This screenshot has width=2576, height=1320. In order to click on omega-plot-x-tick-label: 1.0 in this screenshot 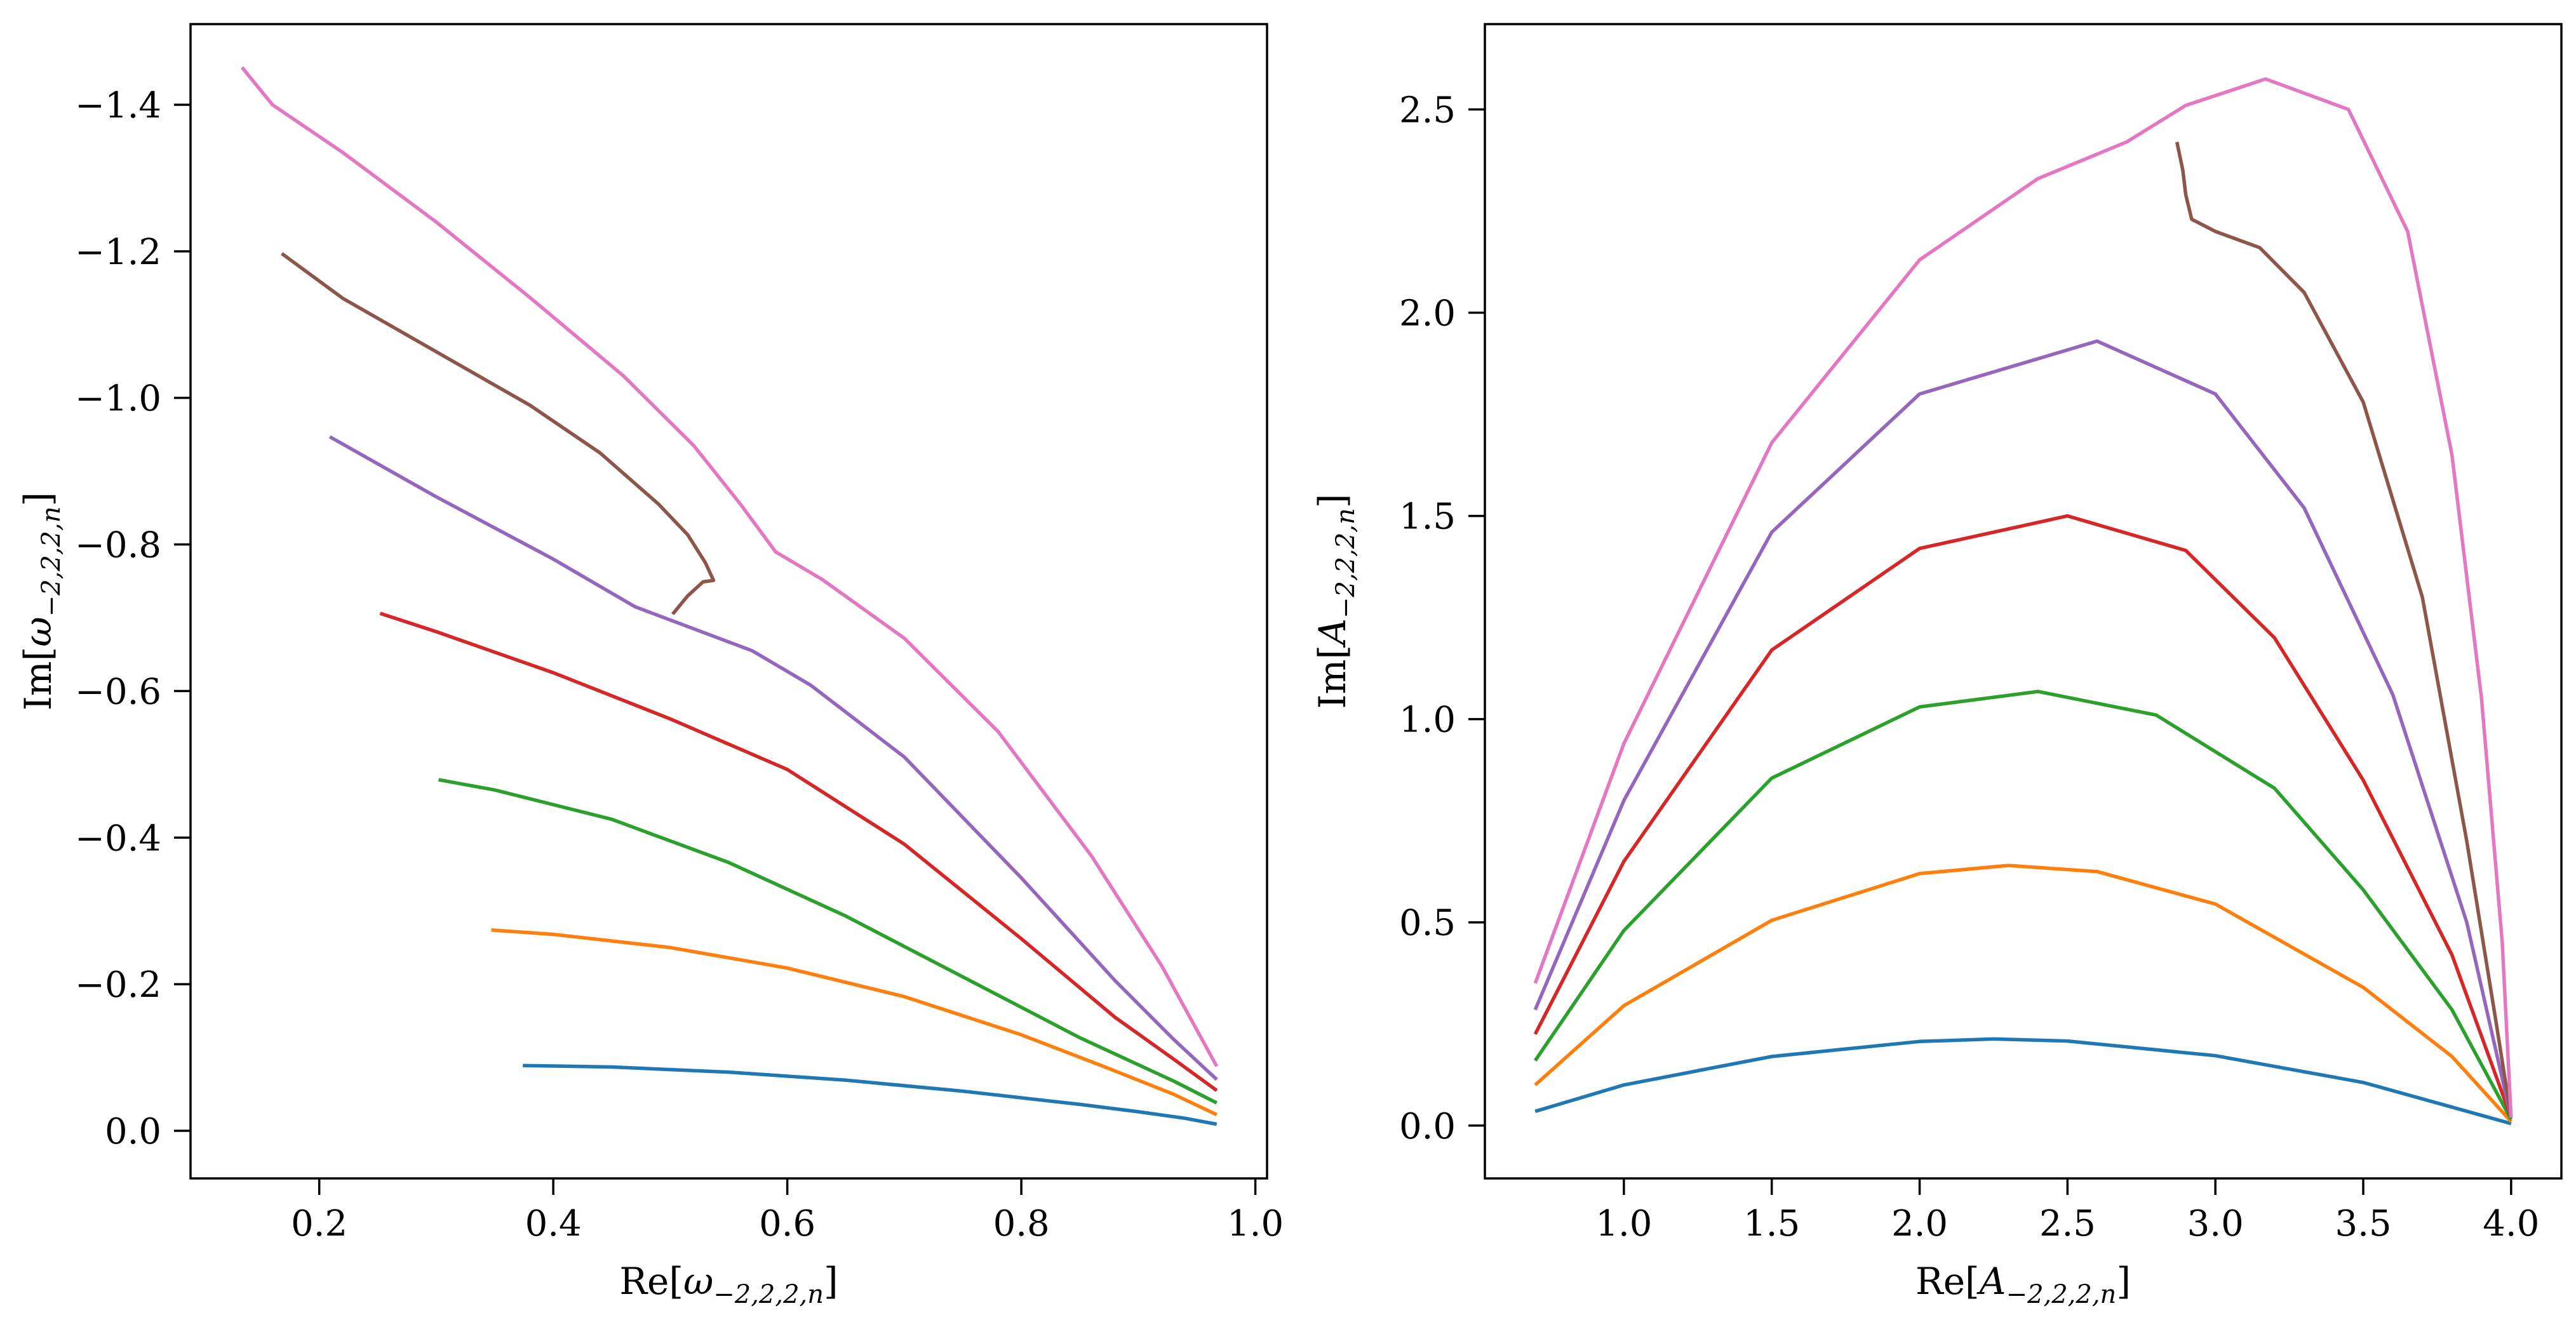, I will do `click(1255, 1223)`.